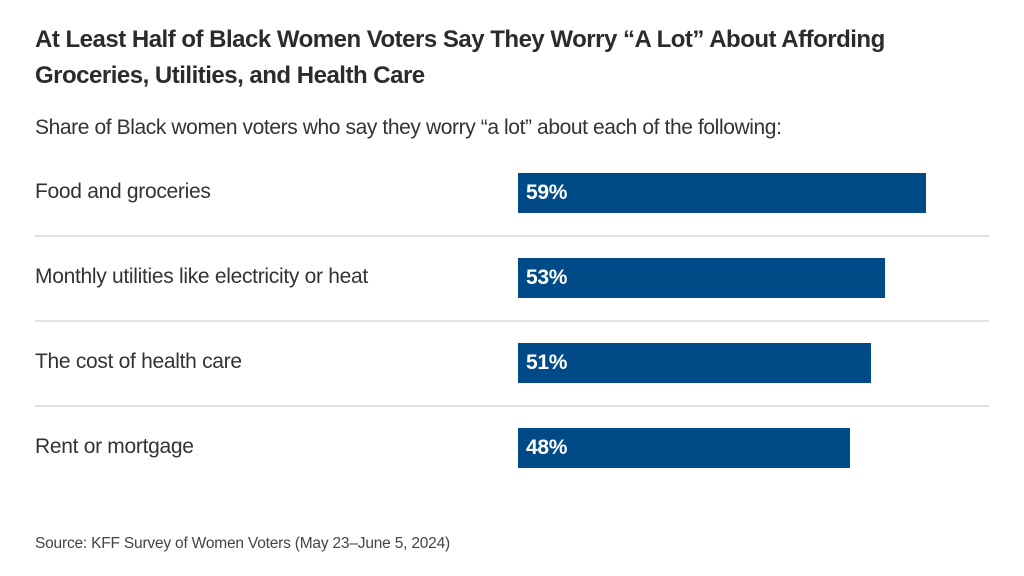  I want to click on value-label: 53%, so click(547, 277).